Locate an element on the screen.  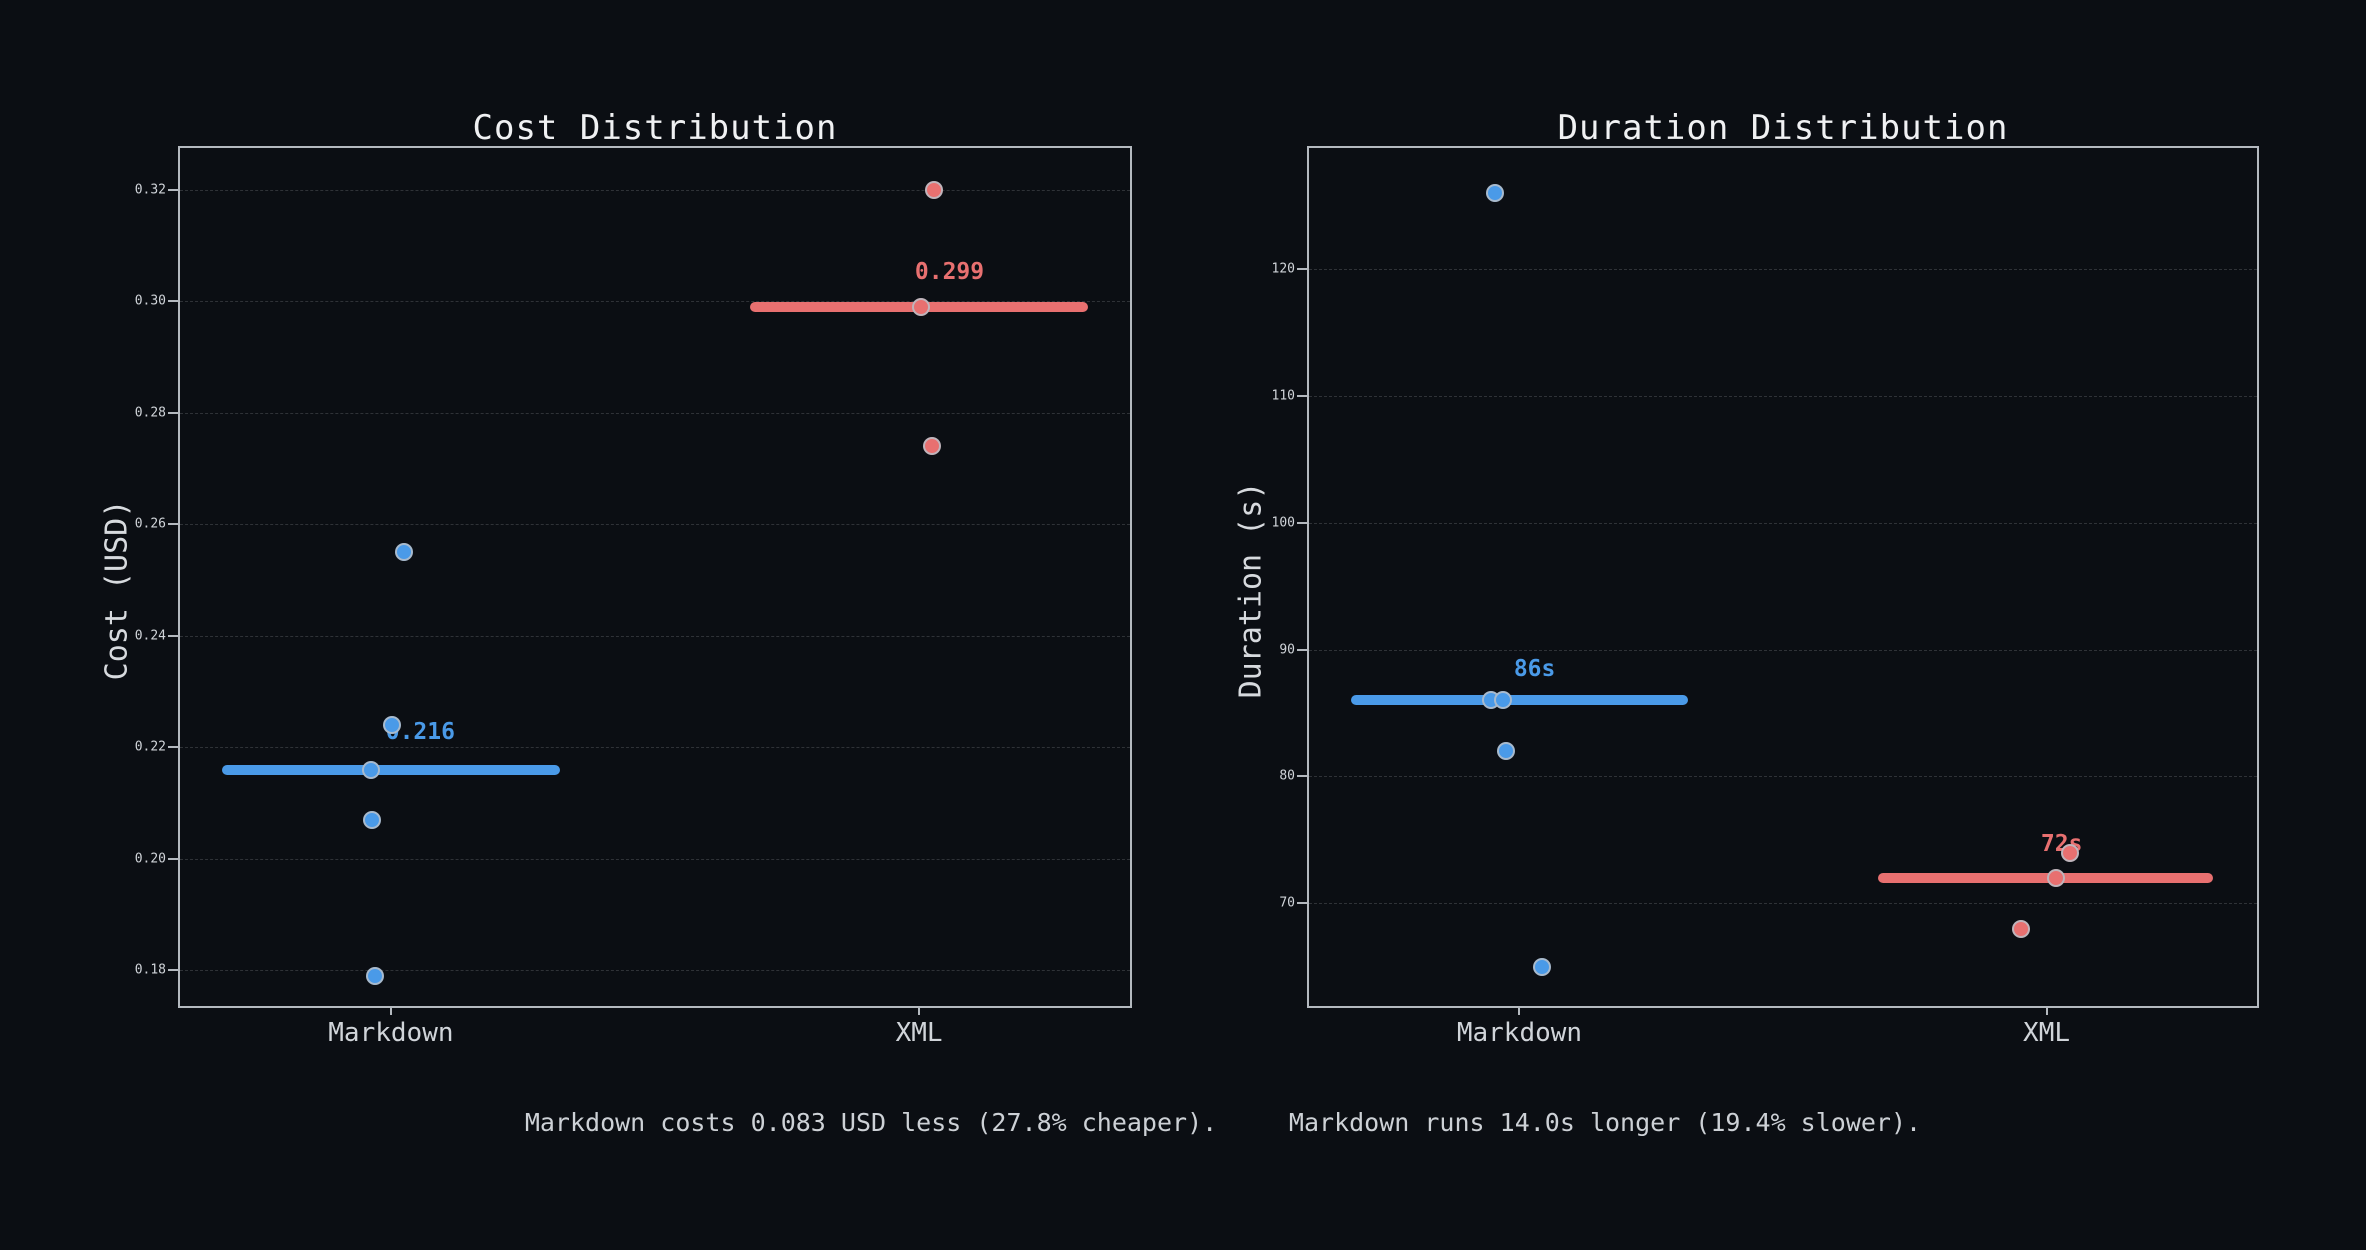
y-tick-label: 80 is located at coordinates (1287, 776).